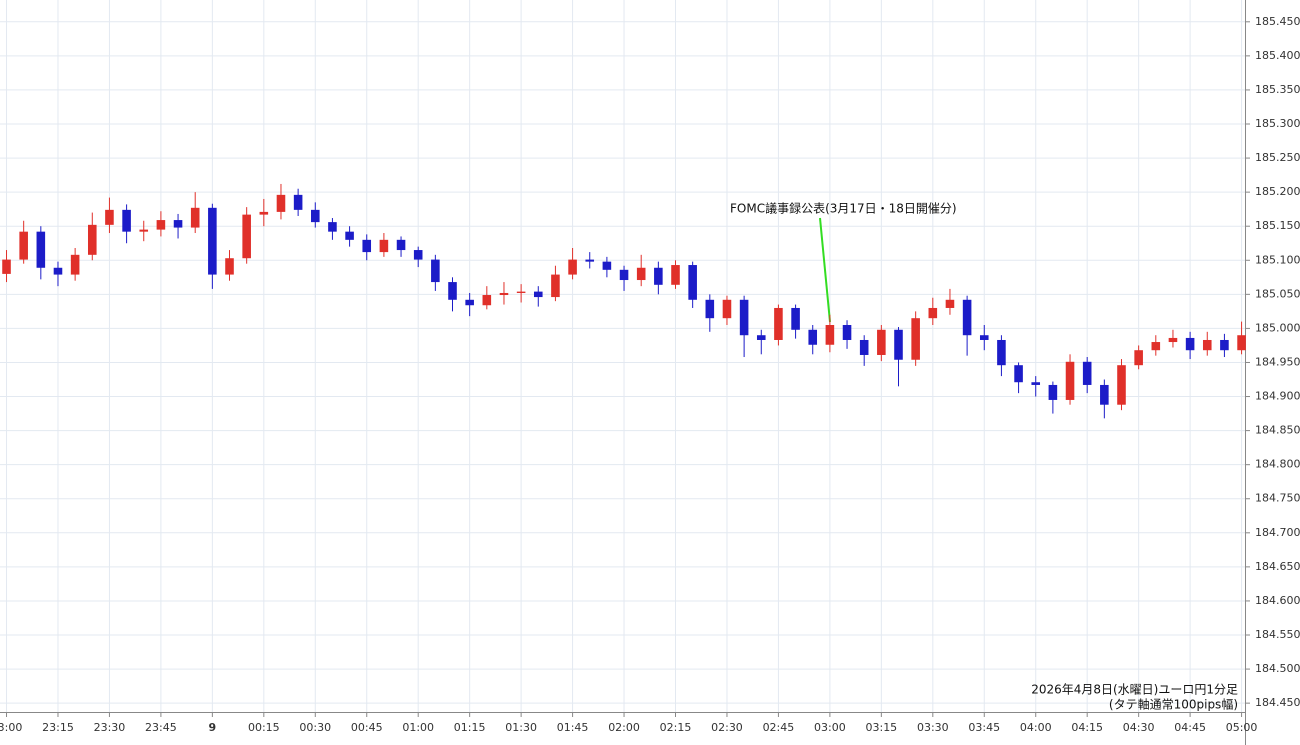 This screenshot has width=1300, height=745. I want to click on y-tick-label: 184.500, so click(1277, 668).